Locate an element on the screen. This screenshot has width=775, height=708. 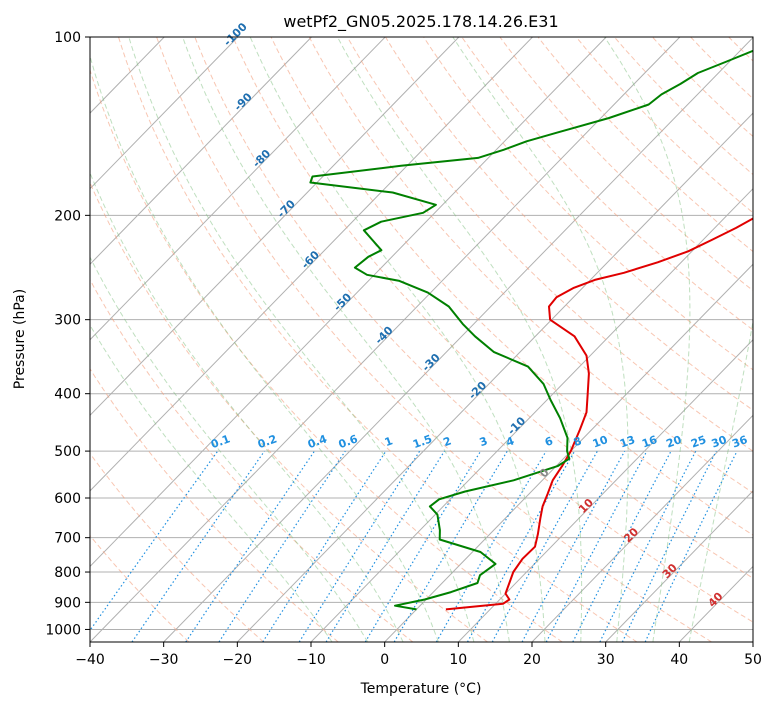
mixing-ratio-label: 20 is located at coordinates (673, 442).